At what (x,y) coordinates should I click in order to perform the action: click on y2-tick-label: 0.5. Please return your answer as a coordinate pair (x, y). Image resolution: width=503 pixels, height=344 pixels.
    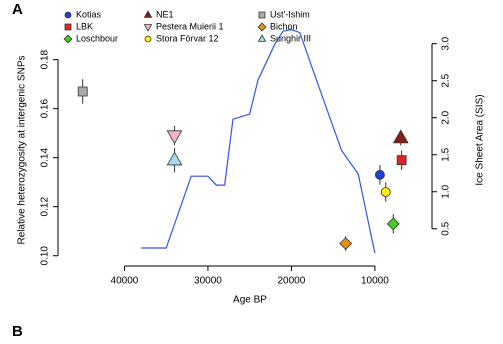
    Looking at the image, I should click on (446, 228).